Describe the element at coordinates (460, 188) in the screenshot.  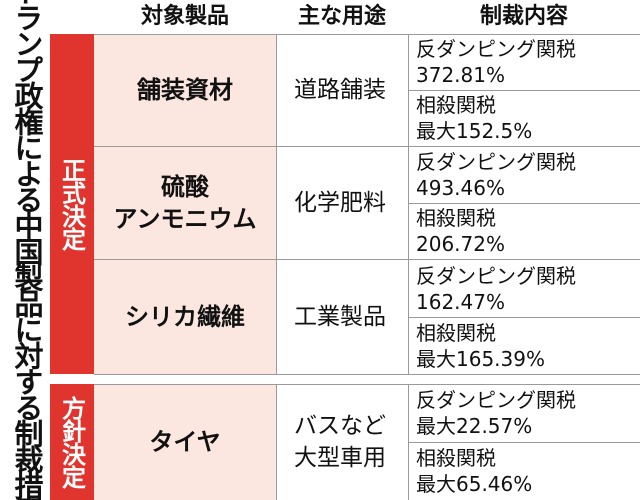
I see `anti-dumping-value: 493.46%` at that location.